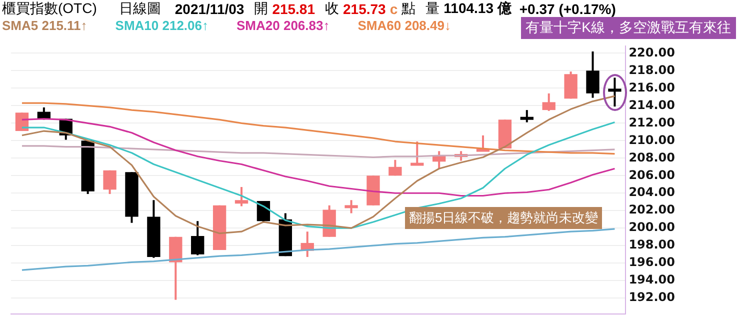 This screenshot has width=740, height=324. What do you see at coordinates (652, 209) in the screenshot?
I see `y-tick-label: 202.00` at bounding box center [652, 209].